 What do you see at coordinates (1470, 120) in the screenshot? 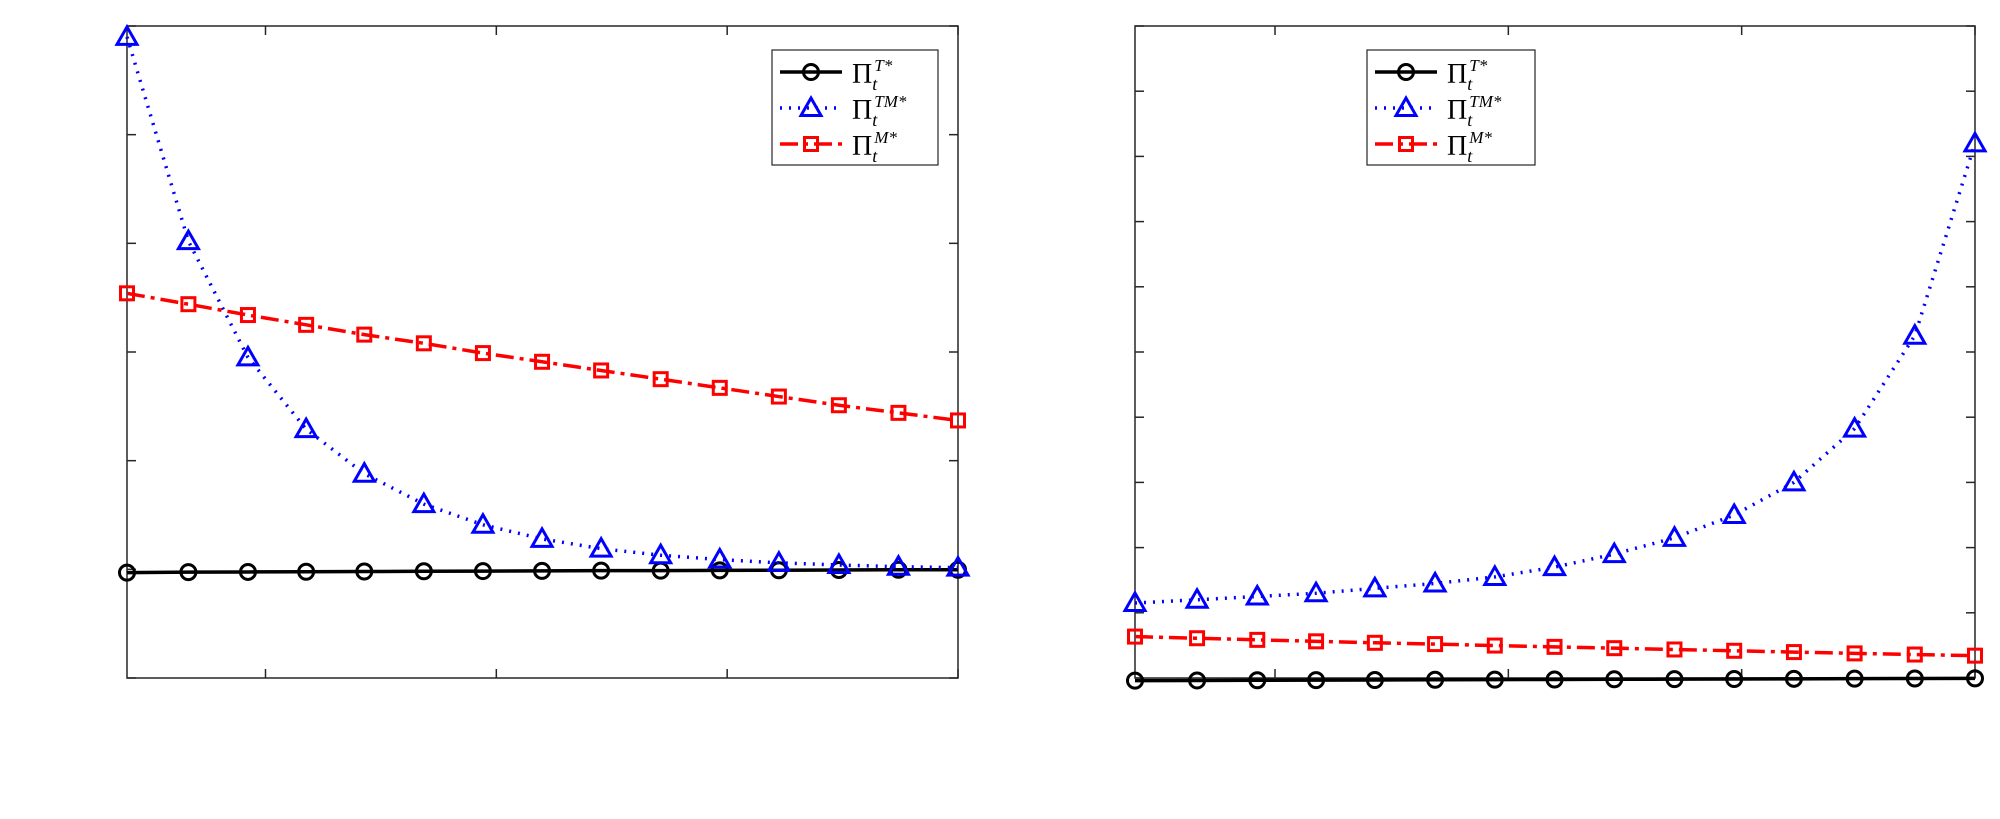
I see `legend-subscript: t` at bounding box center [1470, 120].